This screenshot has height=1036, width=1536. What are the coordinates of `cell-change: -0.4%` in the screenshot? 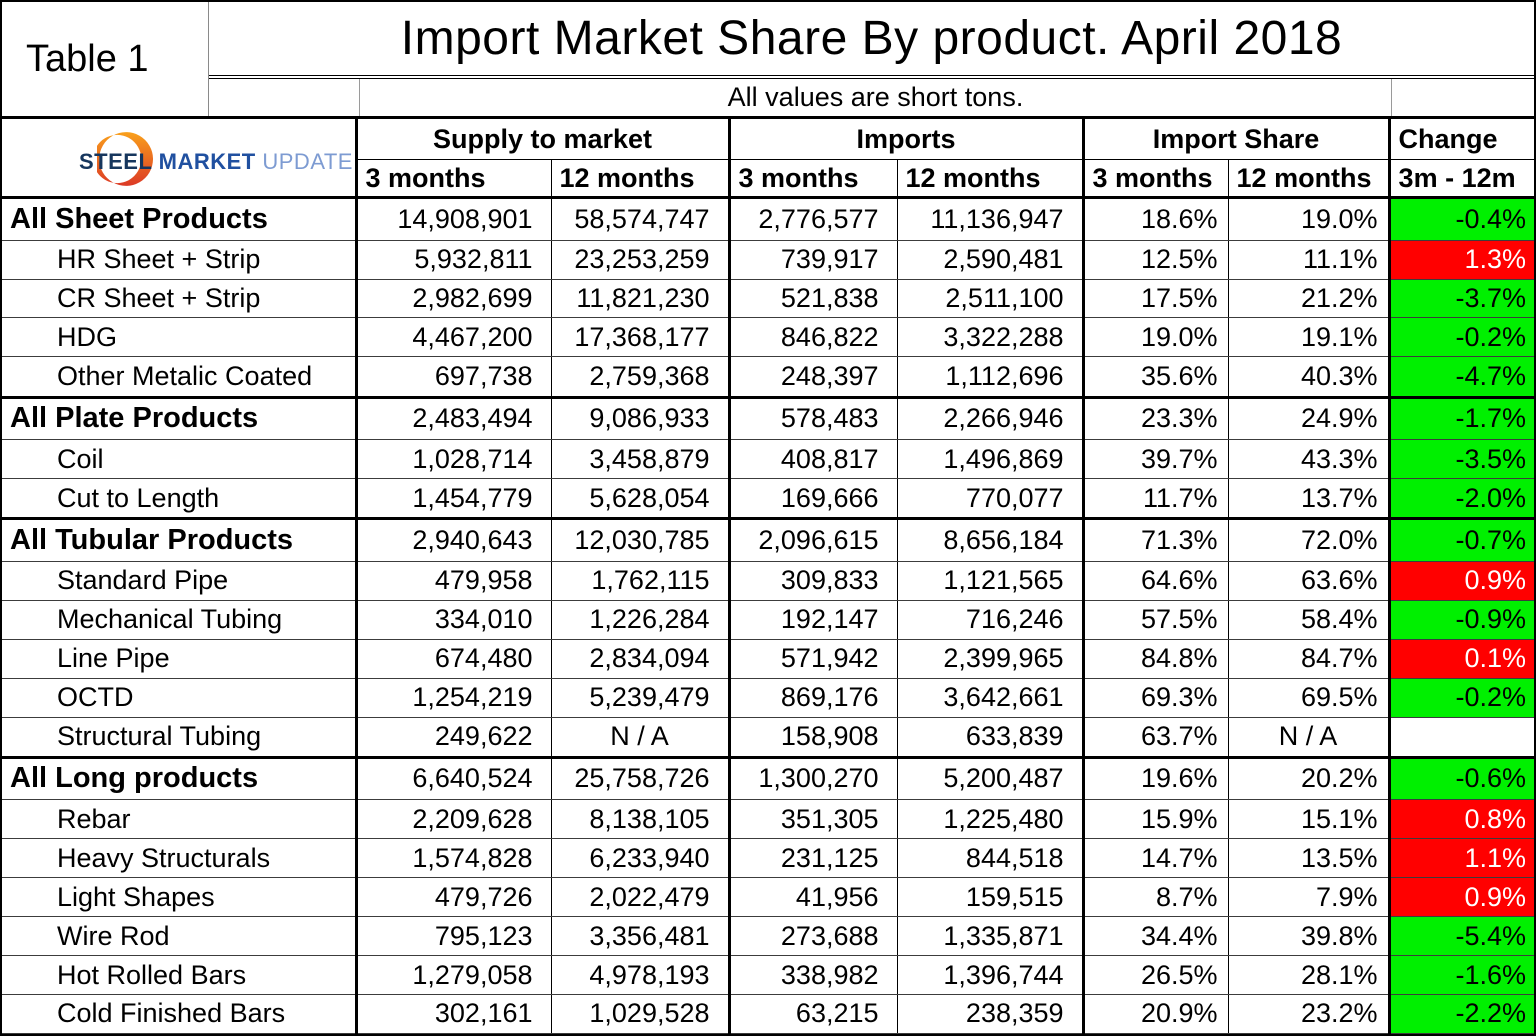 It's located at (1460, 218).